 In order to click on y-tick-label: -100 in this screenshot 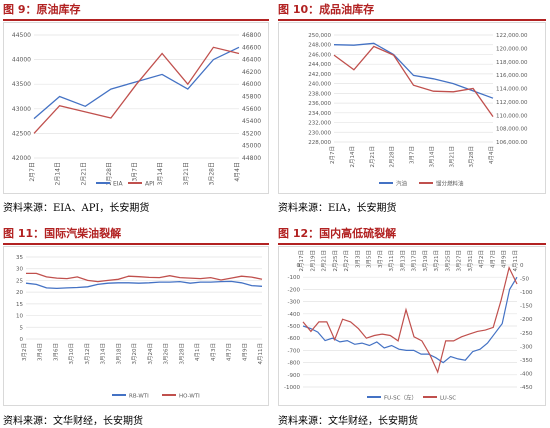, I will do `click(294, 278)`.